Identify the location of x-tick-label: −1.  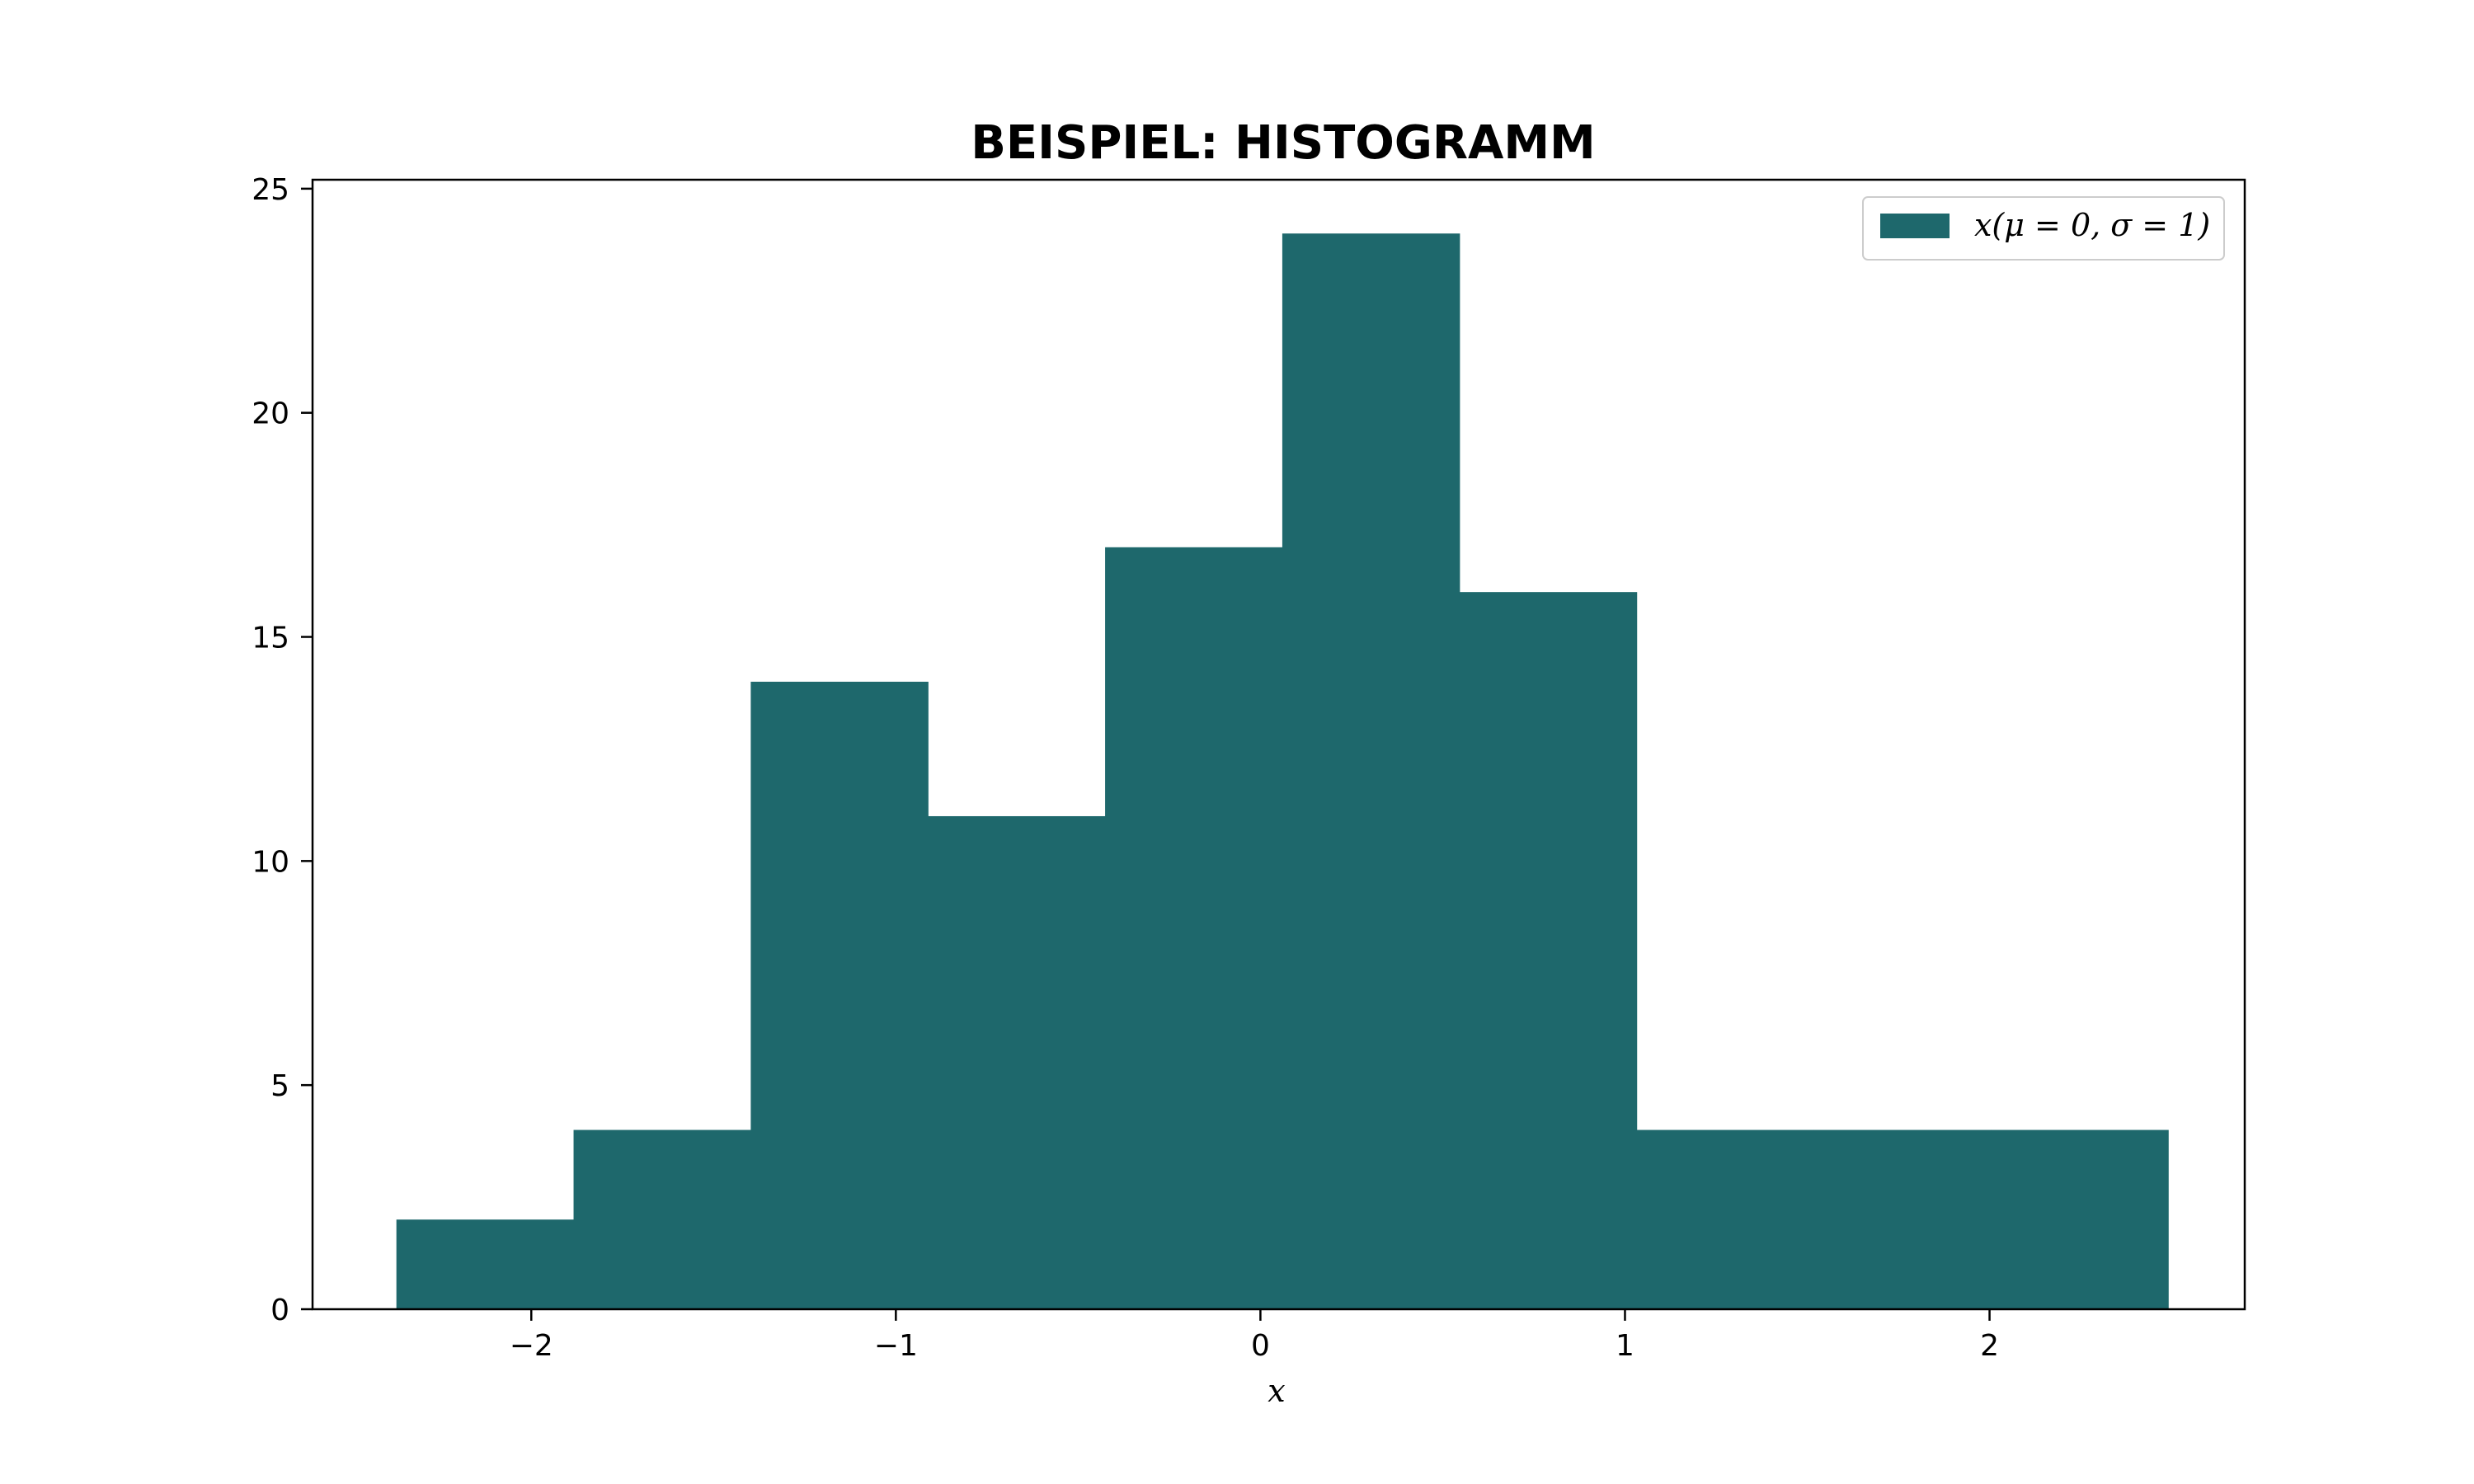
(896, 1346).